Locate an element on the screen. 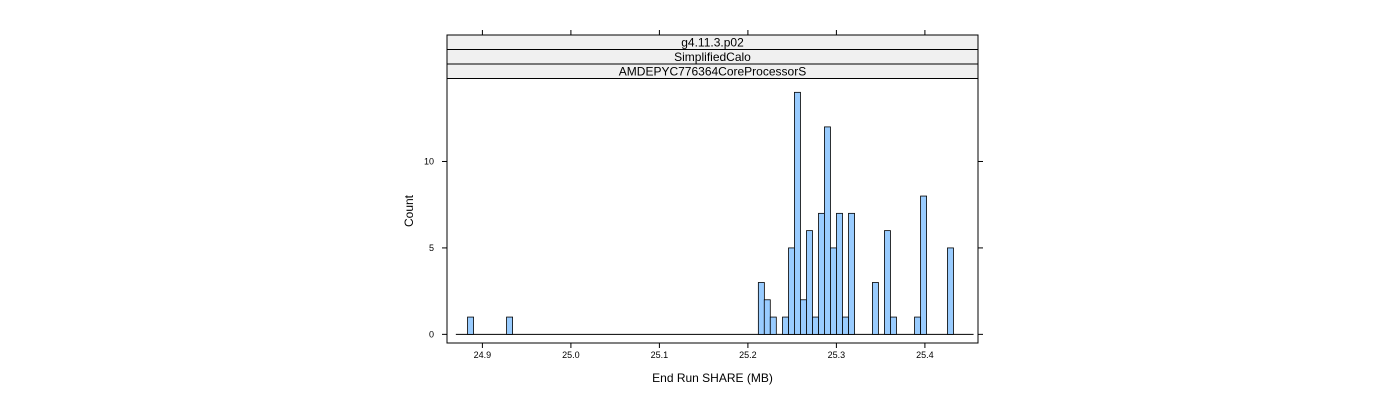  x-tick-label: 25.0 is located at coordinates (571, 355).